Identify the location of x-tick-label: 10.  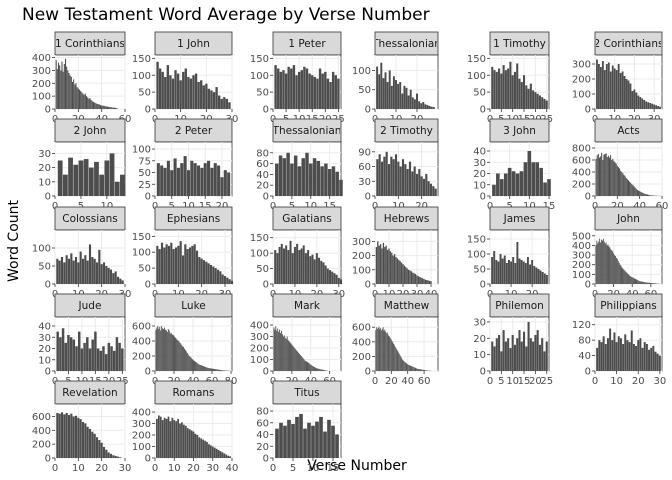
(512, 381).